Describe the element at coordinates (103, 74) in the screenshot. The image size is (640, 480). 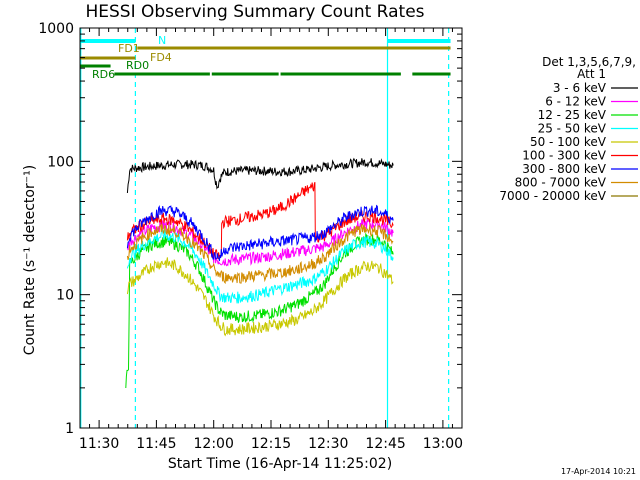
I see `flag-label-rd6: RD6` at that location.